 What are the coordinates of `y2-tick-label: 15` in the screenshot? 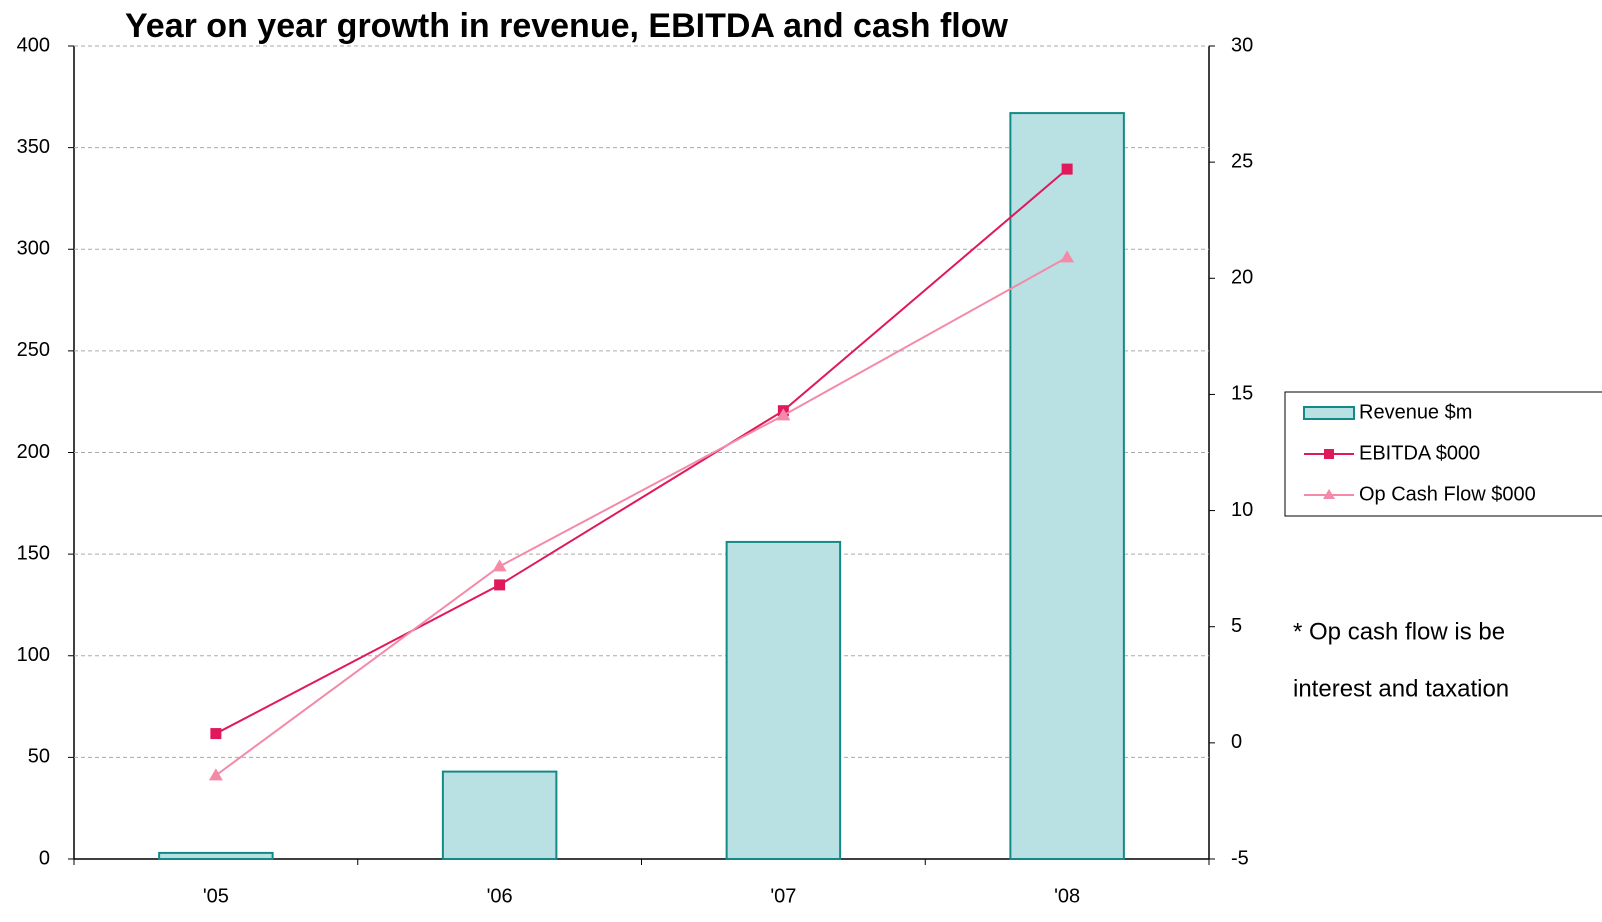 It's located at (1242, 394).